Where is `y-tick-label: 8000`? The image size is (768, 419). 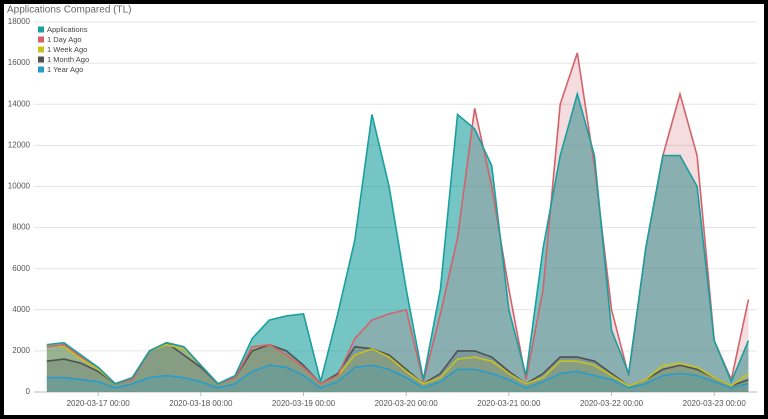
y-tick-label: 8000 is located at coordinates (21, 227).